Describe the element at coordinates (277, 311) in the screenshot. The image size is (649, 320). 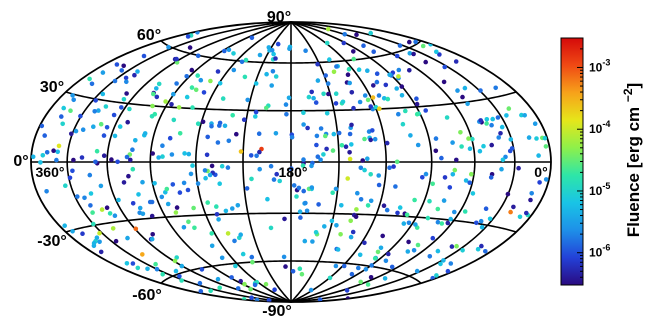
I see `lat-label-minus90: -90°` at that location.